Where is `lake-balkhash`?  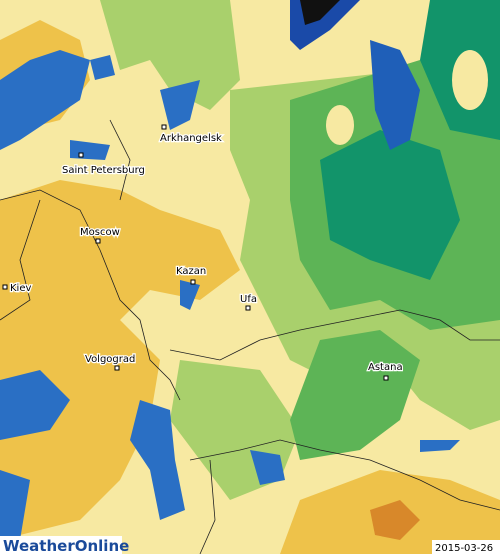 lake-balkhash is located at coordinates (440, 446).